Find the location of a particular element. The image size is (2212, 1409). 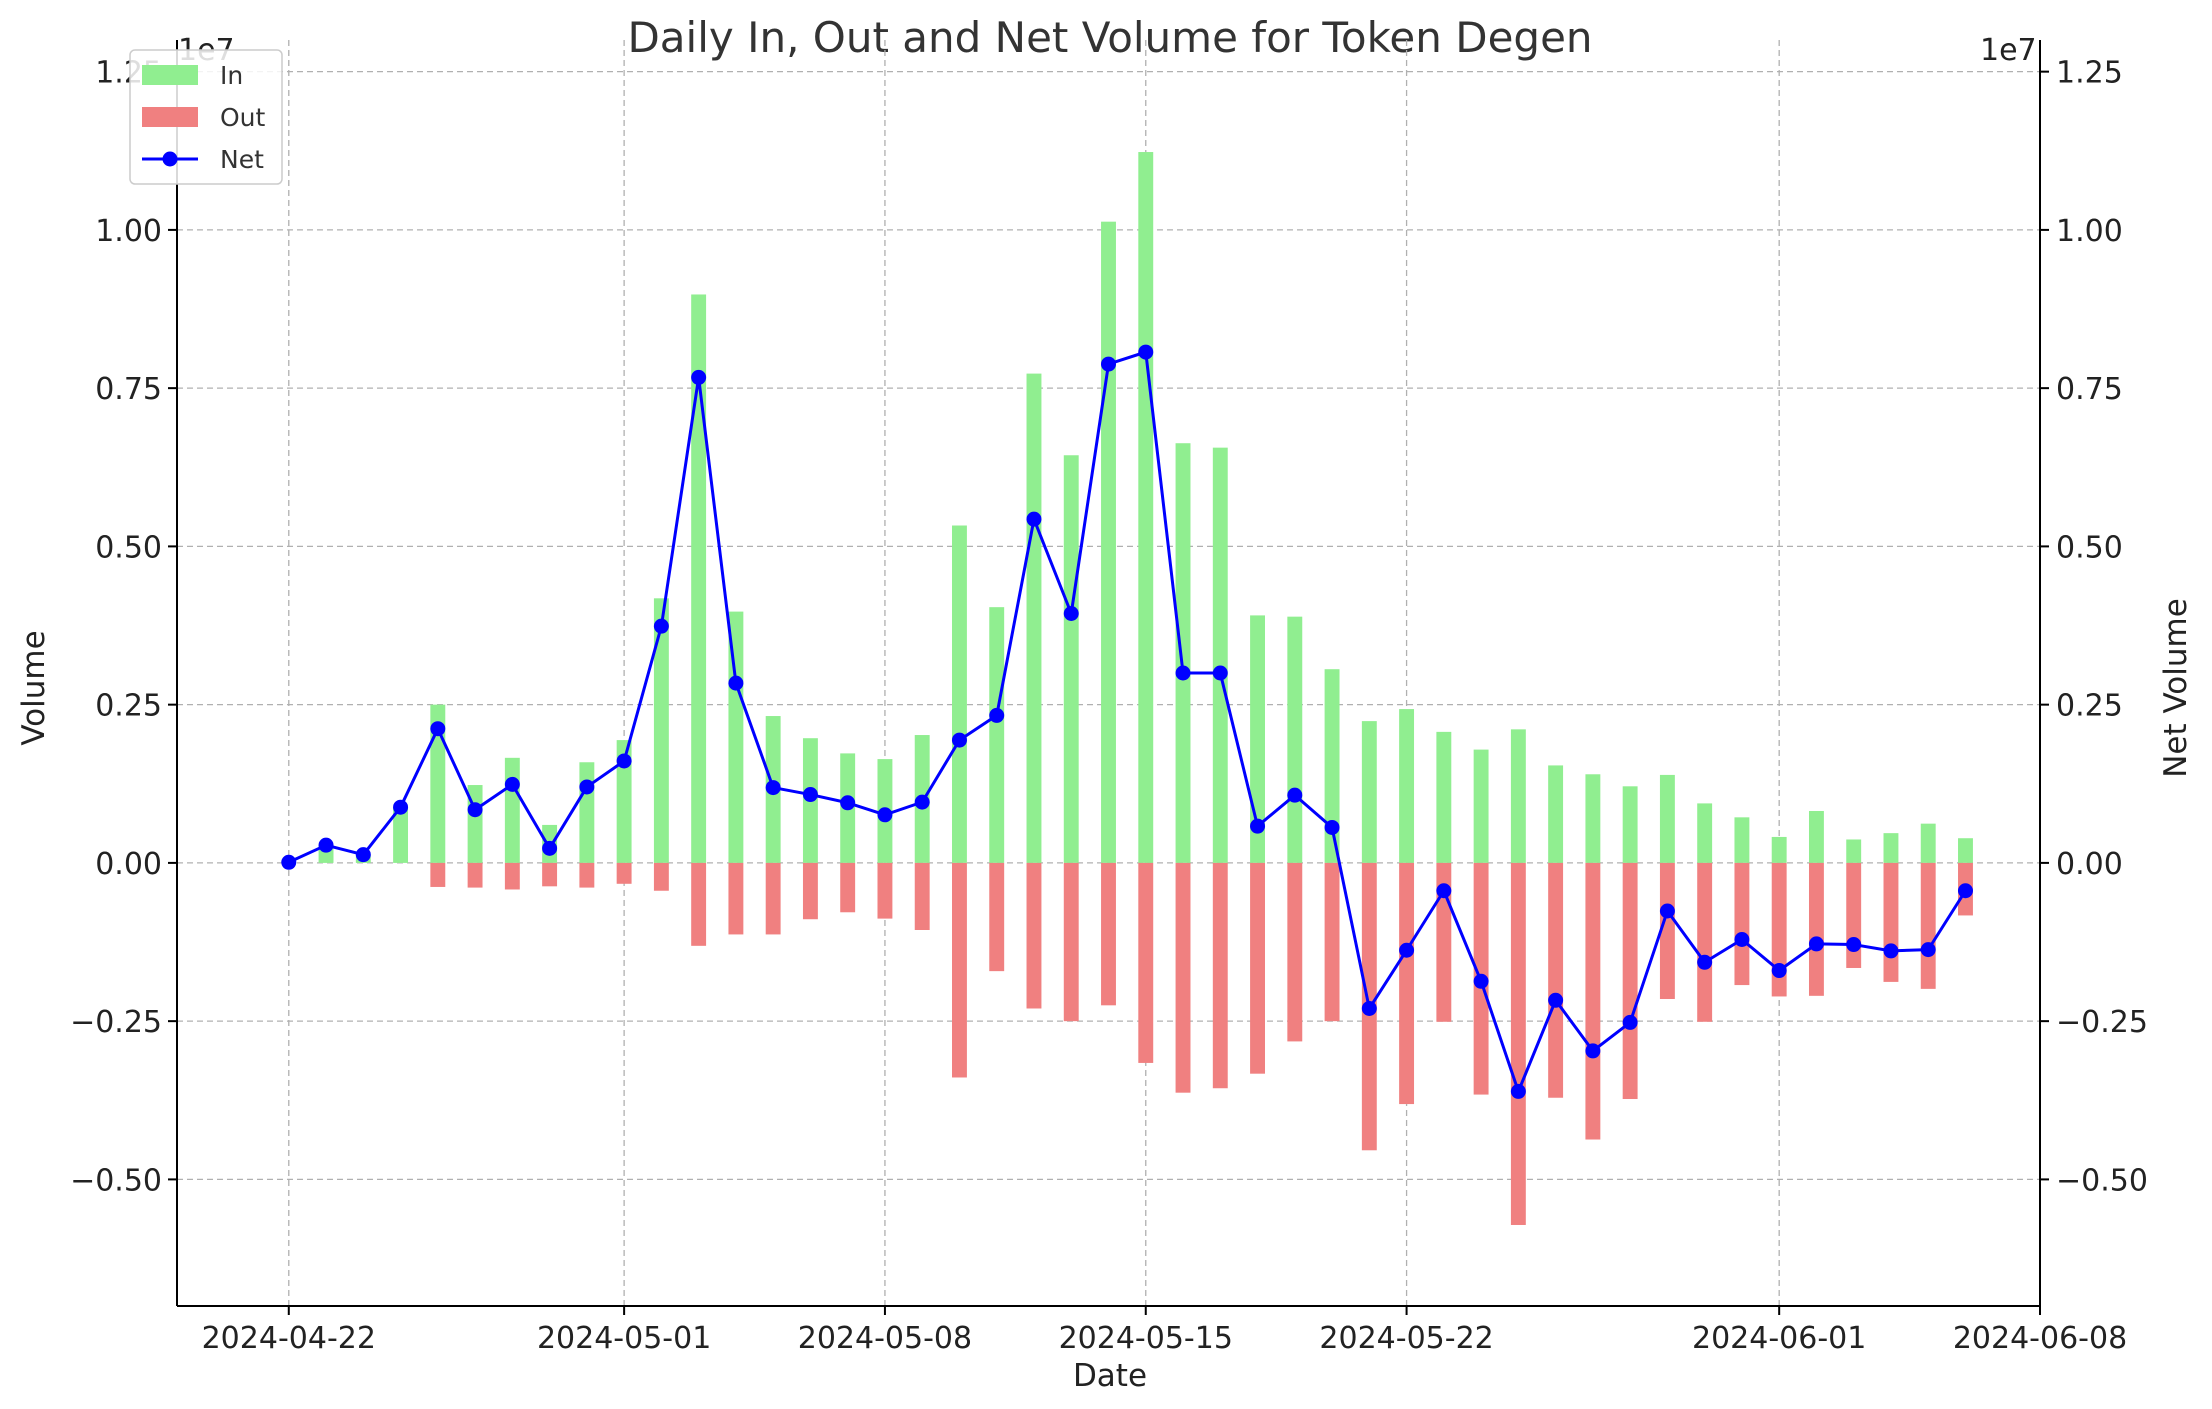

y-tick-label: −0.25 is located at coordinates (116, 1022).